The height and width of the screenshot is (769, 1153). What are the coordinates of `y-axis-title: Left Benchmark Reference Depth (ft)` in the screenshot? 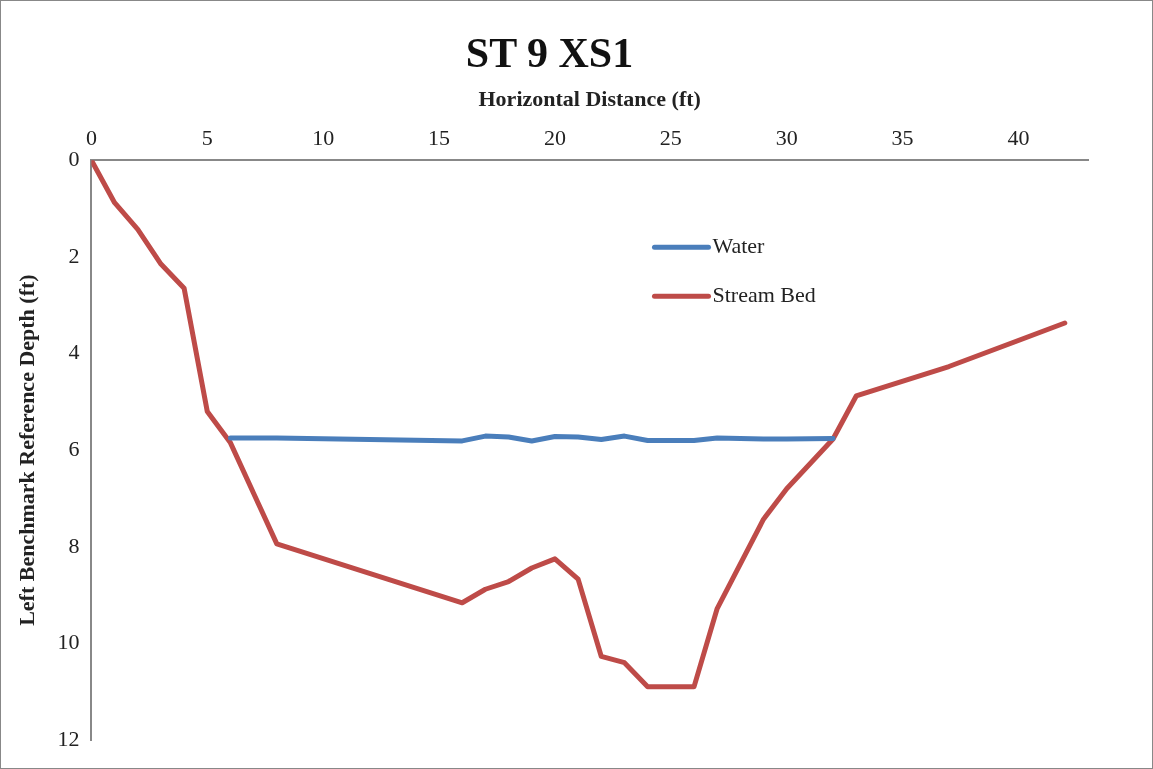 It's located at (26, 450).